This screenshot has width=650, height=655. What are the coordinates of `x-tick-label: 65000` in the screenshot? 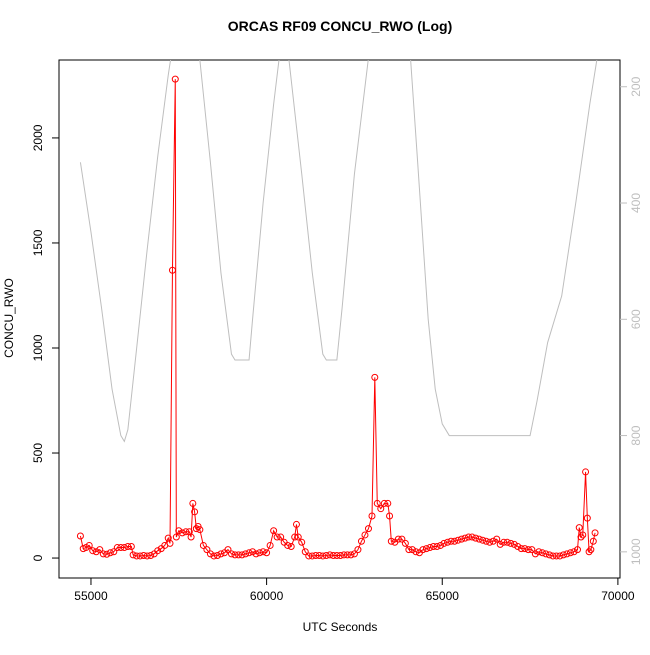 It's located at (443, 596).